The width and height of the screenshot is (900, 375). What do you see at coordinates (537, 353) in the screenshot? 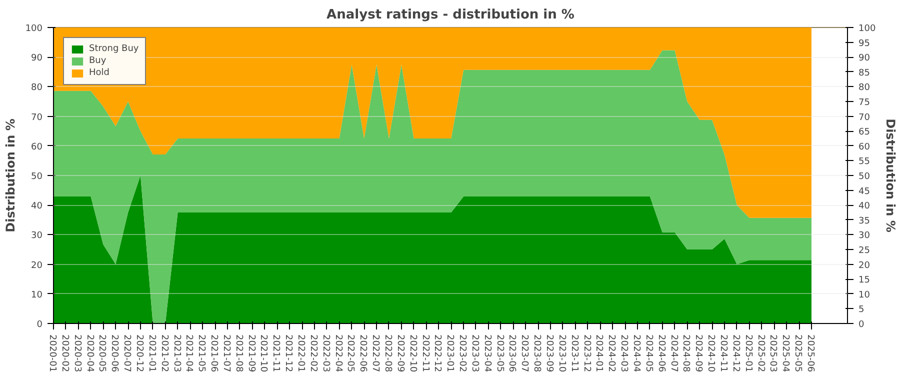
I see `x-tick-label: 2023-08` at bounding box center [537, 353].